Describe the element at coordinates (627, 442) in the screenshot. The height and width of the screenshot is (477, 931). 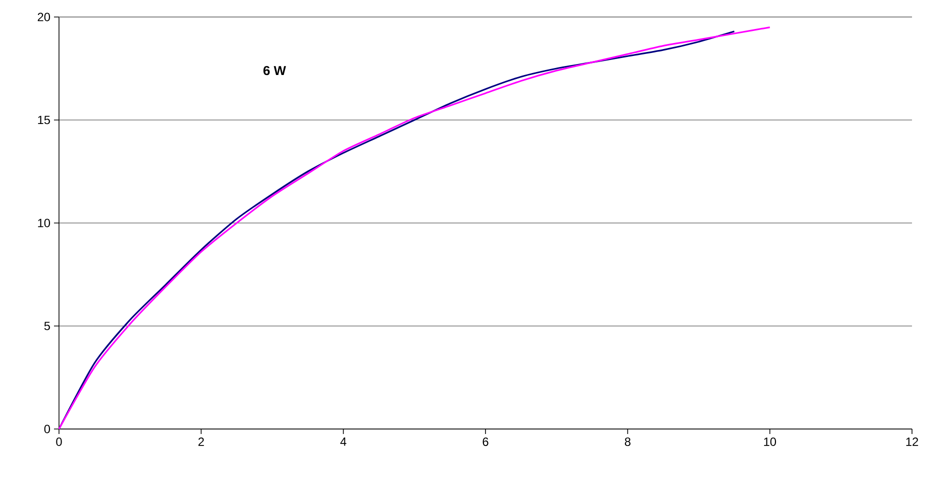
I see `x-tick-label: 8` at that location.